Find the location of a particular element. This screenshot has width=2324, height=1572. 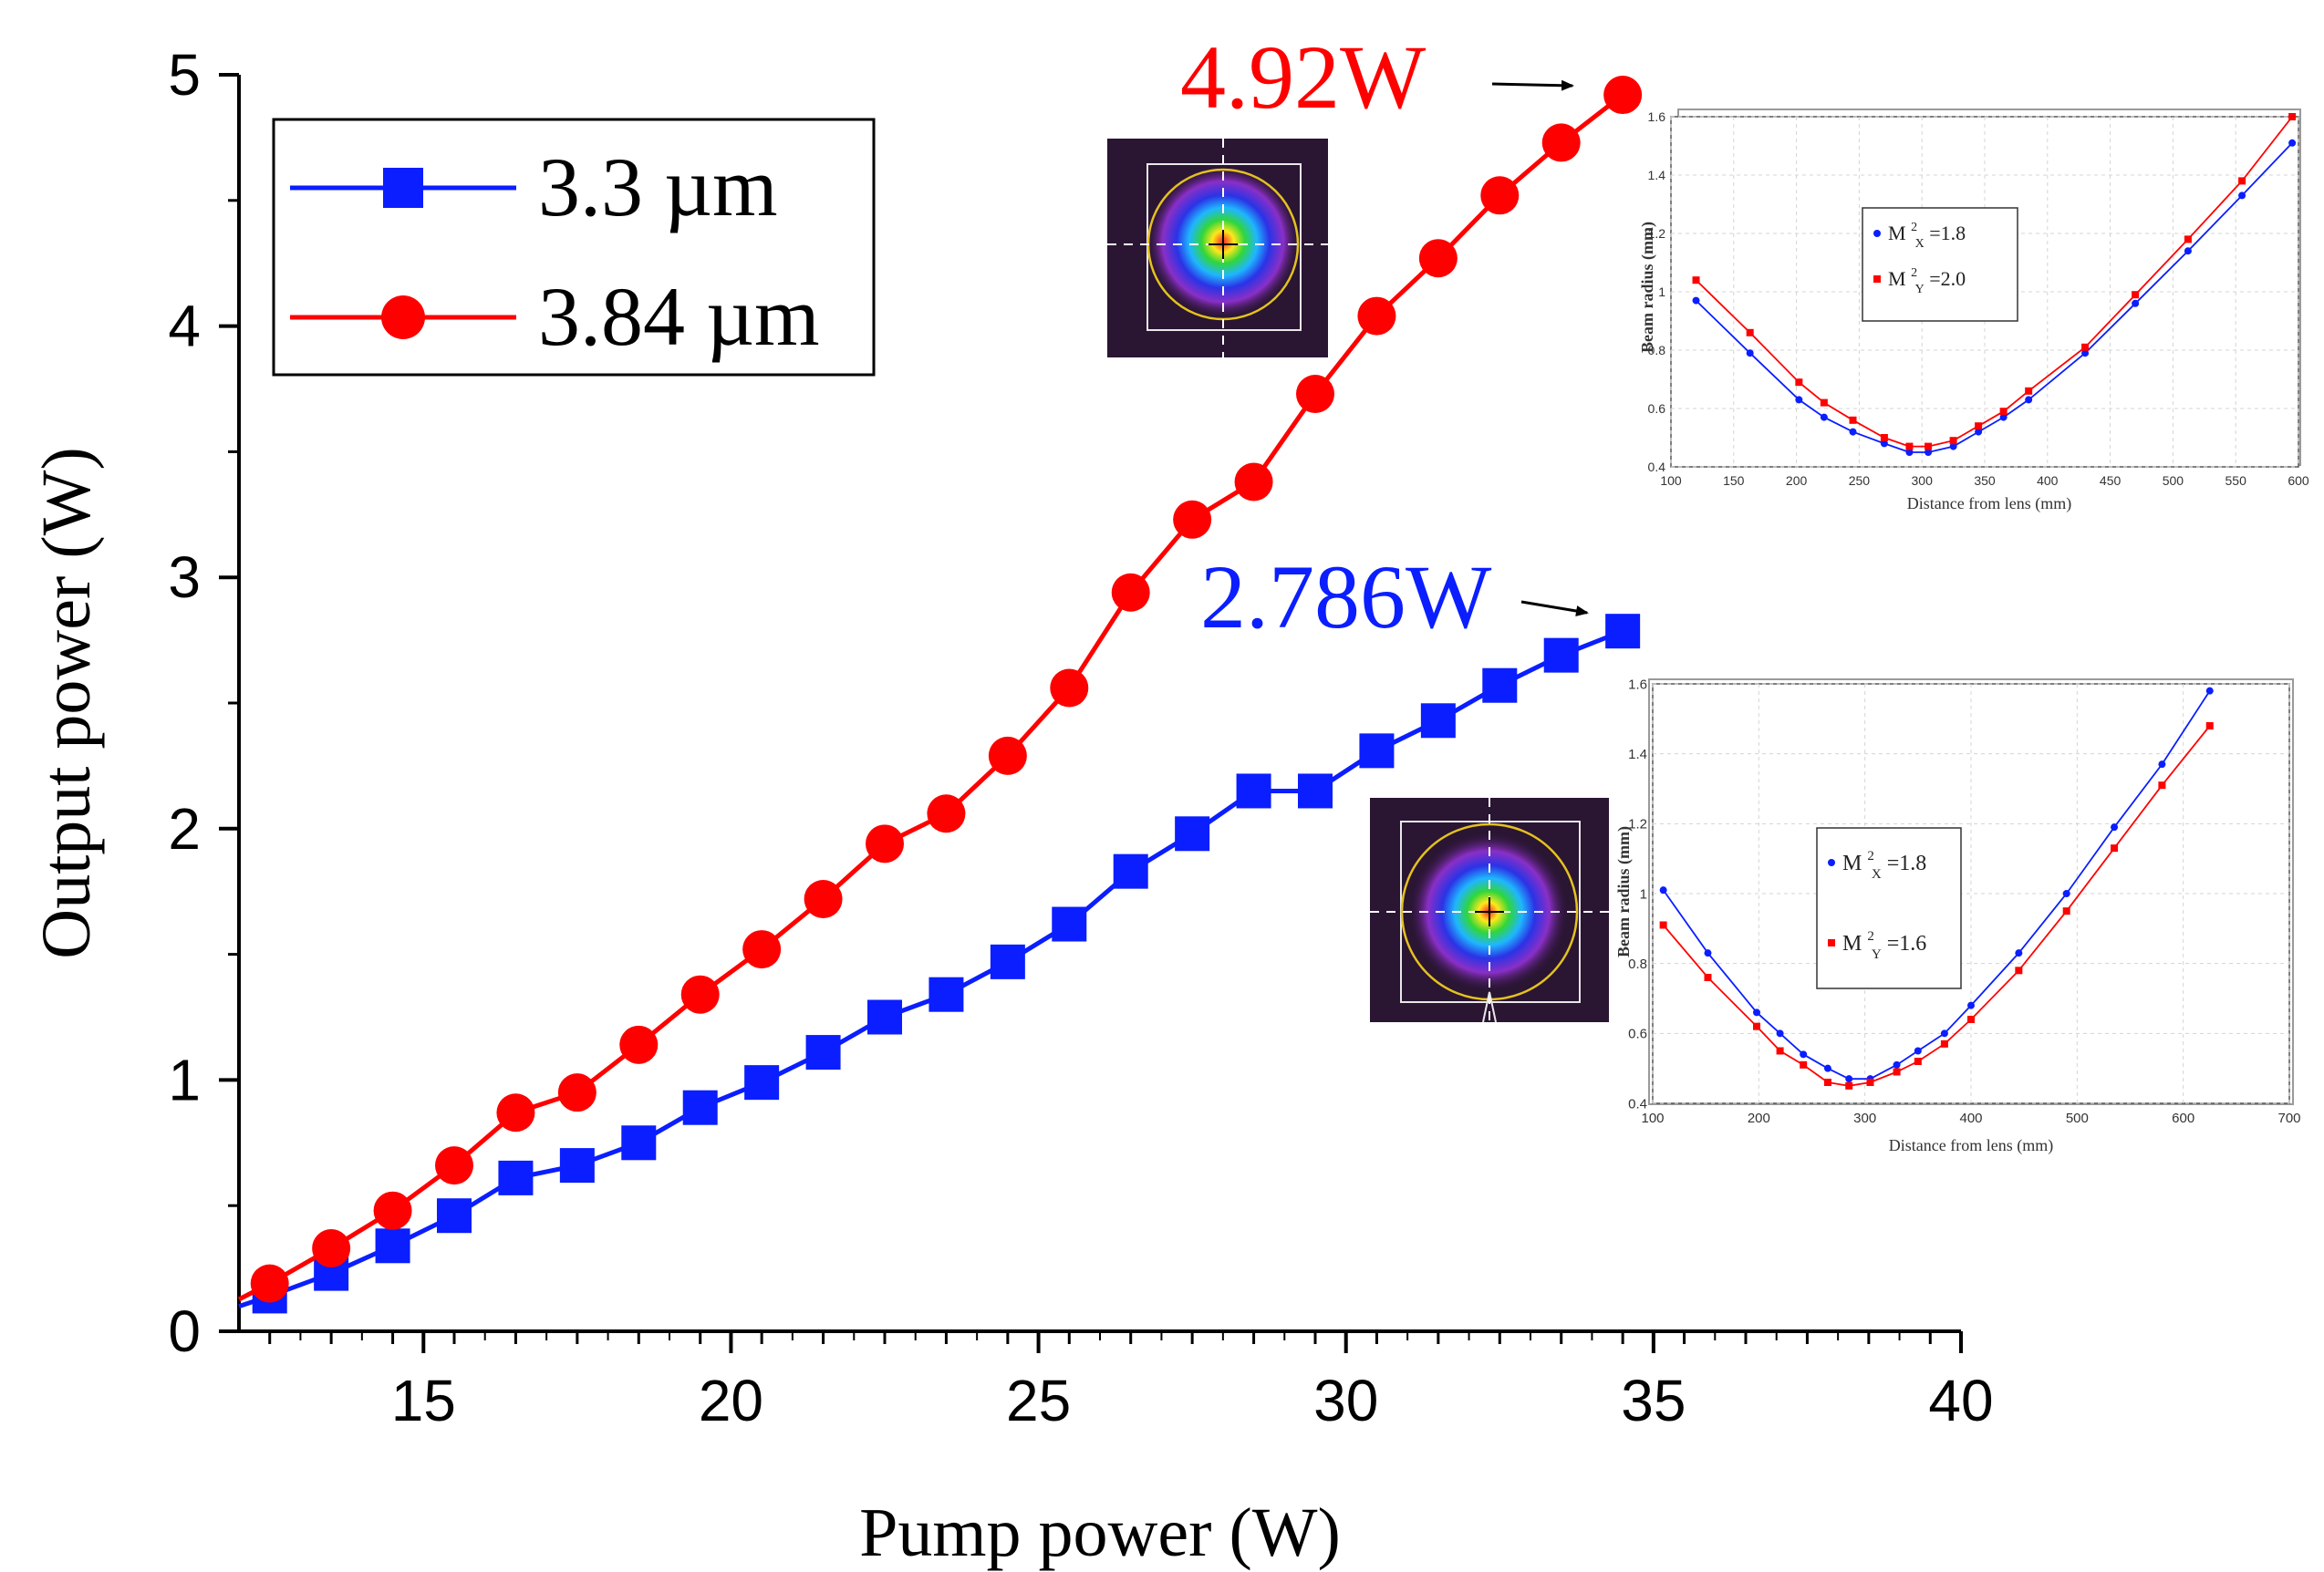

inset-2-series is located at coordinates (1937, 889).